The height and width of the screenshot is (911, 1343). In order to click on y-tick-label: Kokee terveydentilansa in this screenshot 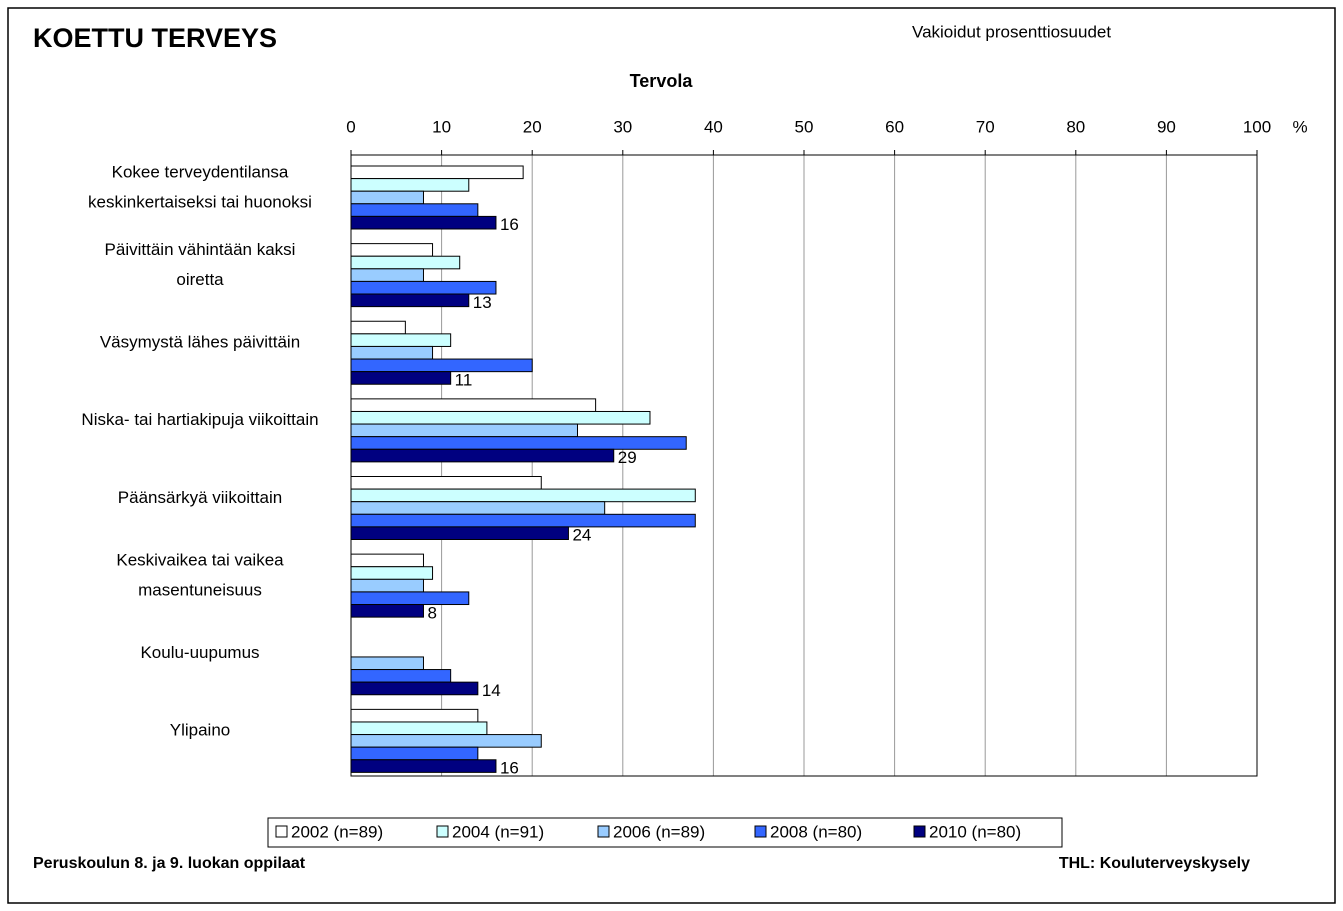, I will do `click(200, 171)`.